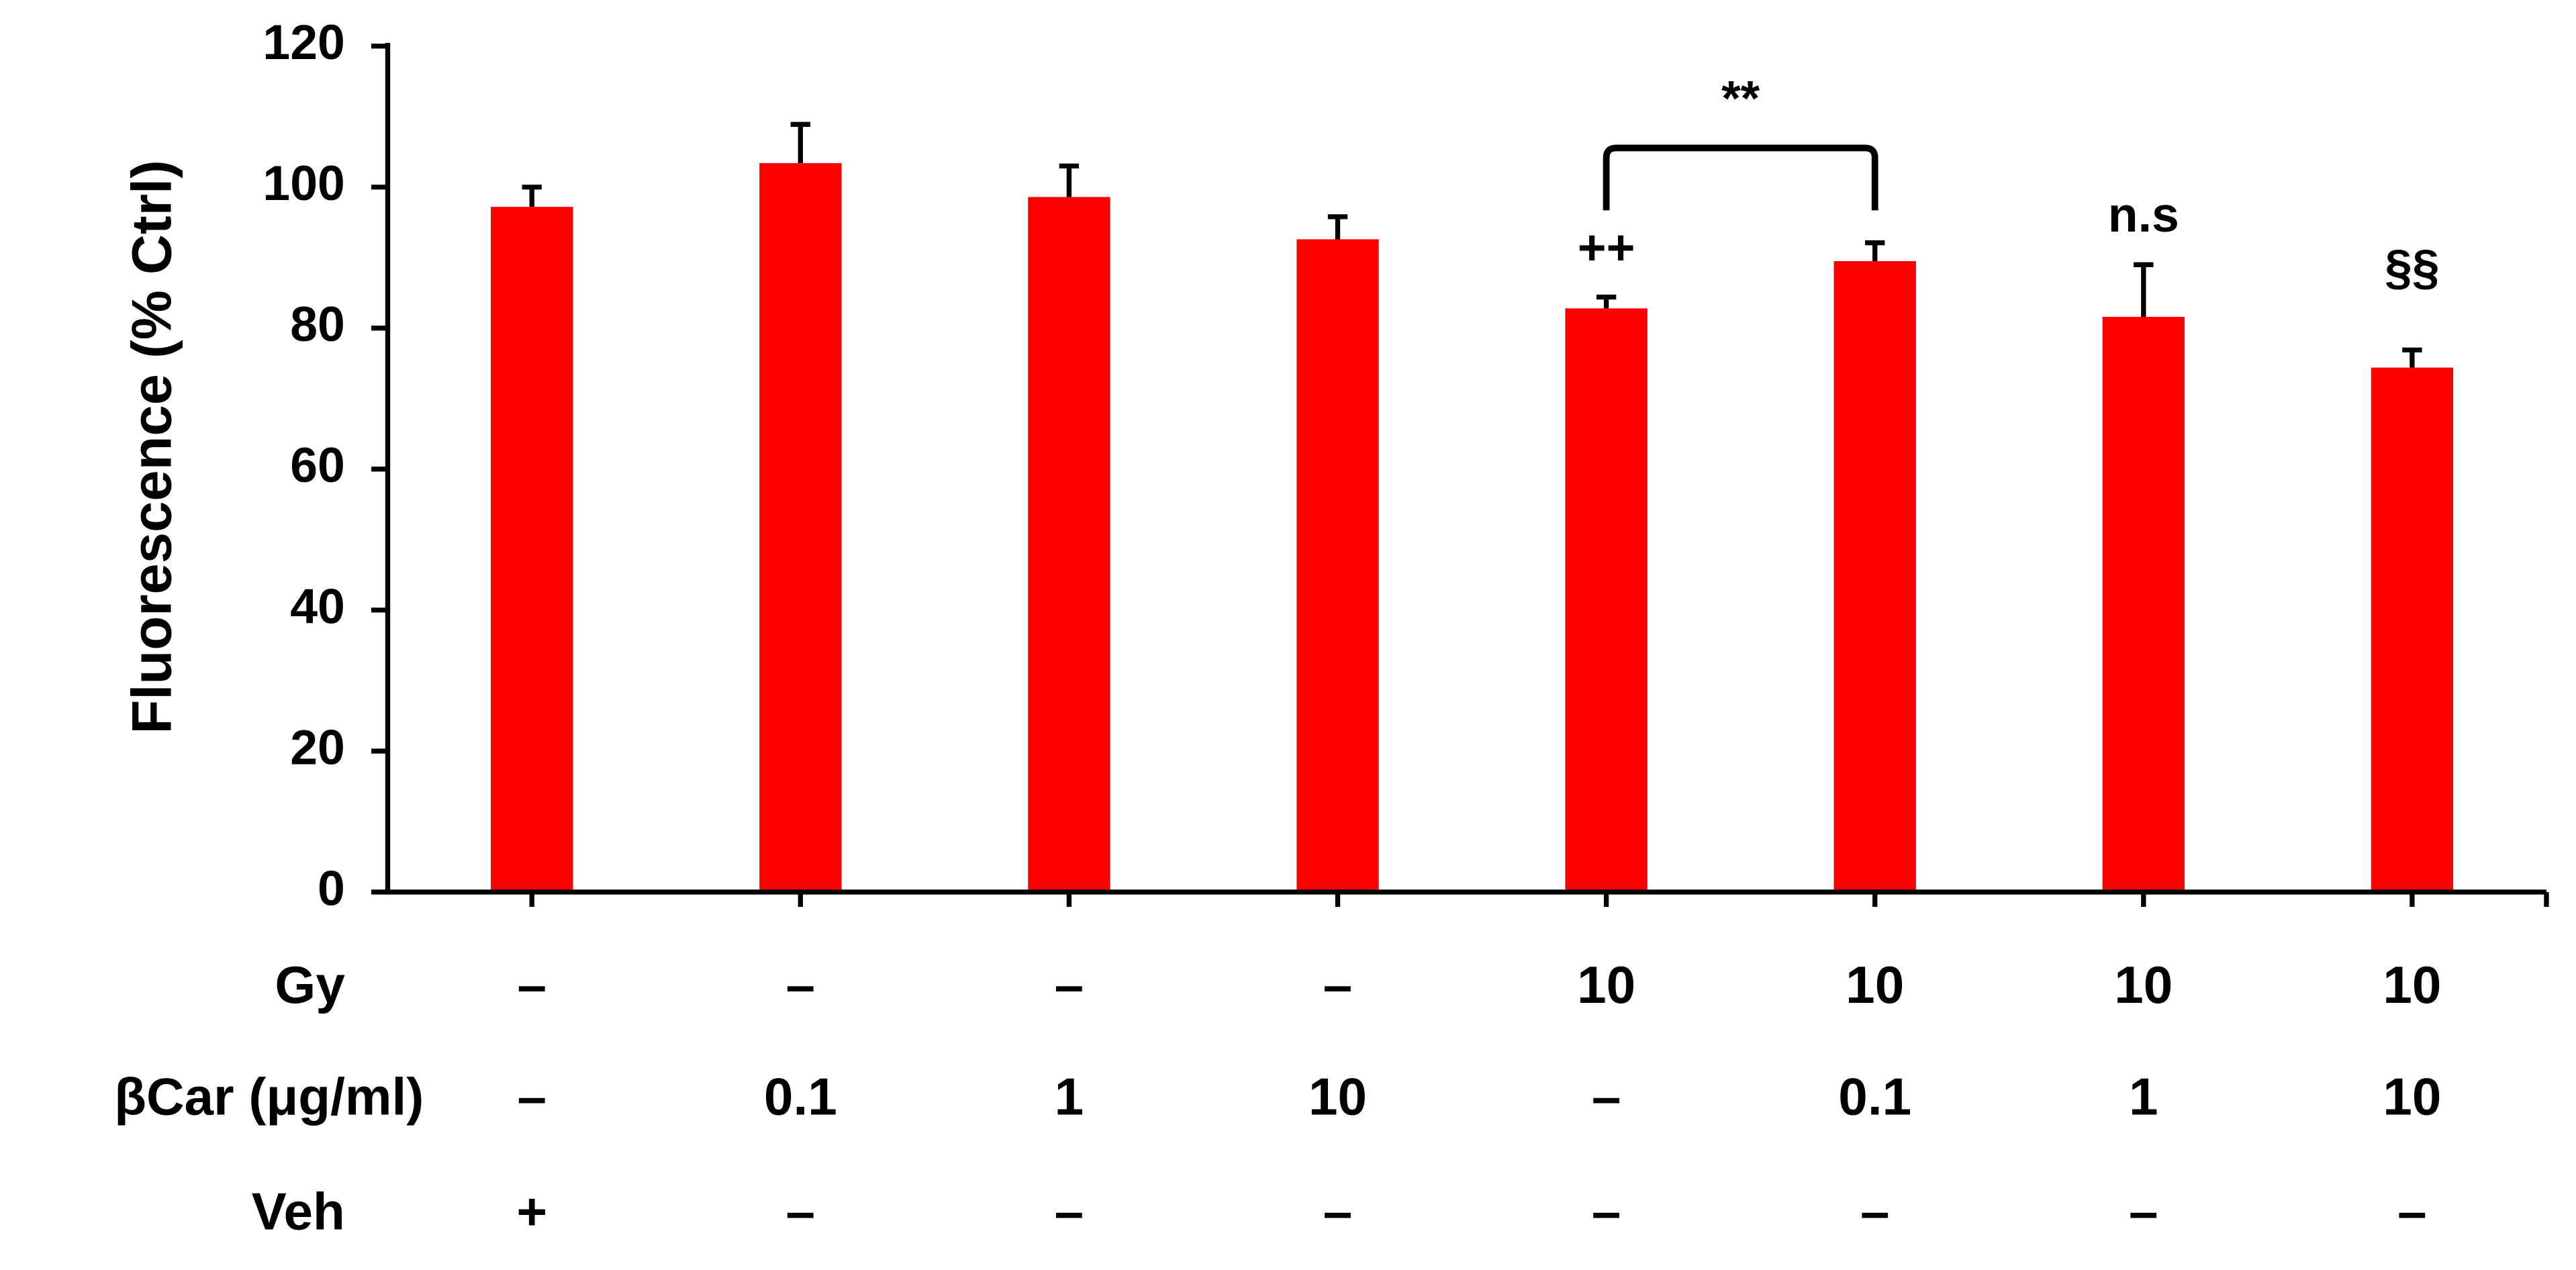 This screenshot has height=1270, width=2576. I want to click on row-label: βCar (μg/ml), so click(269, 1097).